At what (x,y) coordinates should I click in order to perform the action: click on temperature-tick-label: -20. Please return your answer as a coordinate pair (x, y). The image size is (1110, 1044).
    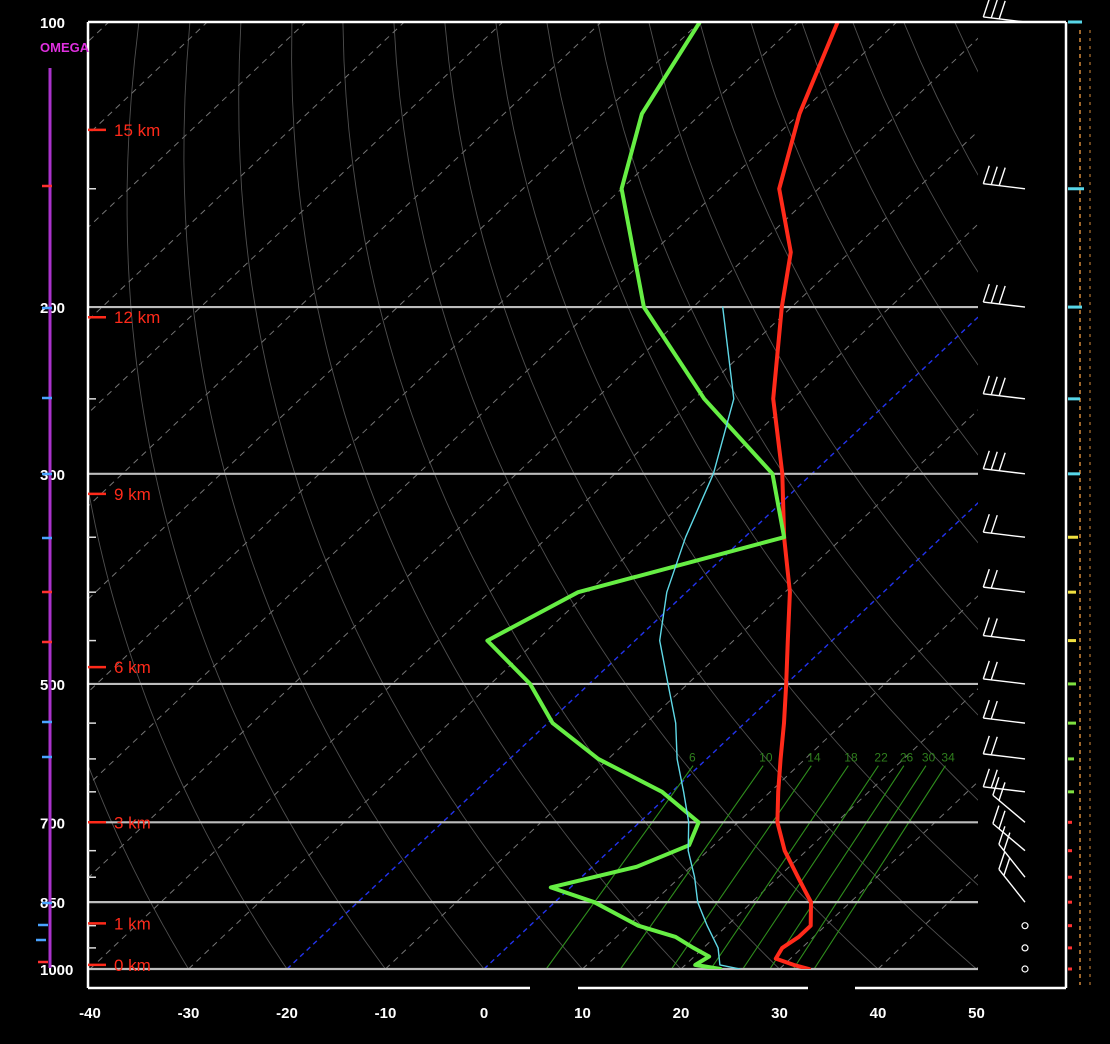
    Looking at the image, I should click on (287, 1013).